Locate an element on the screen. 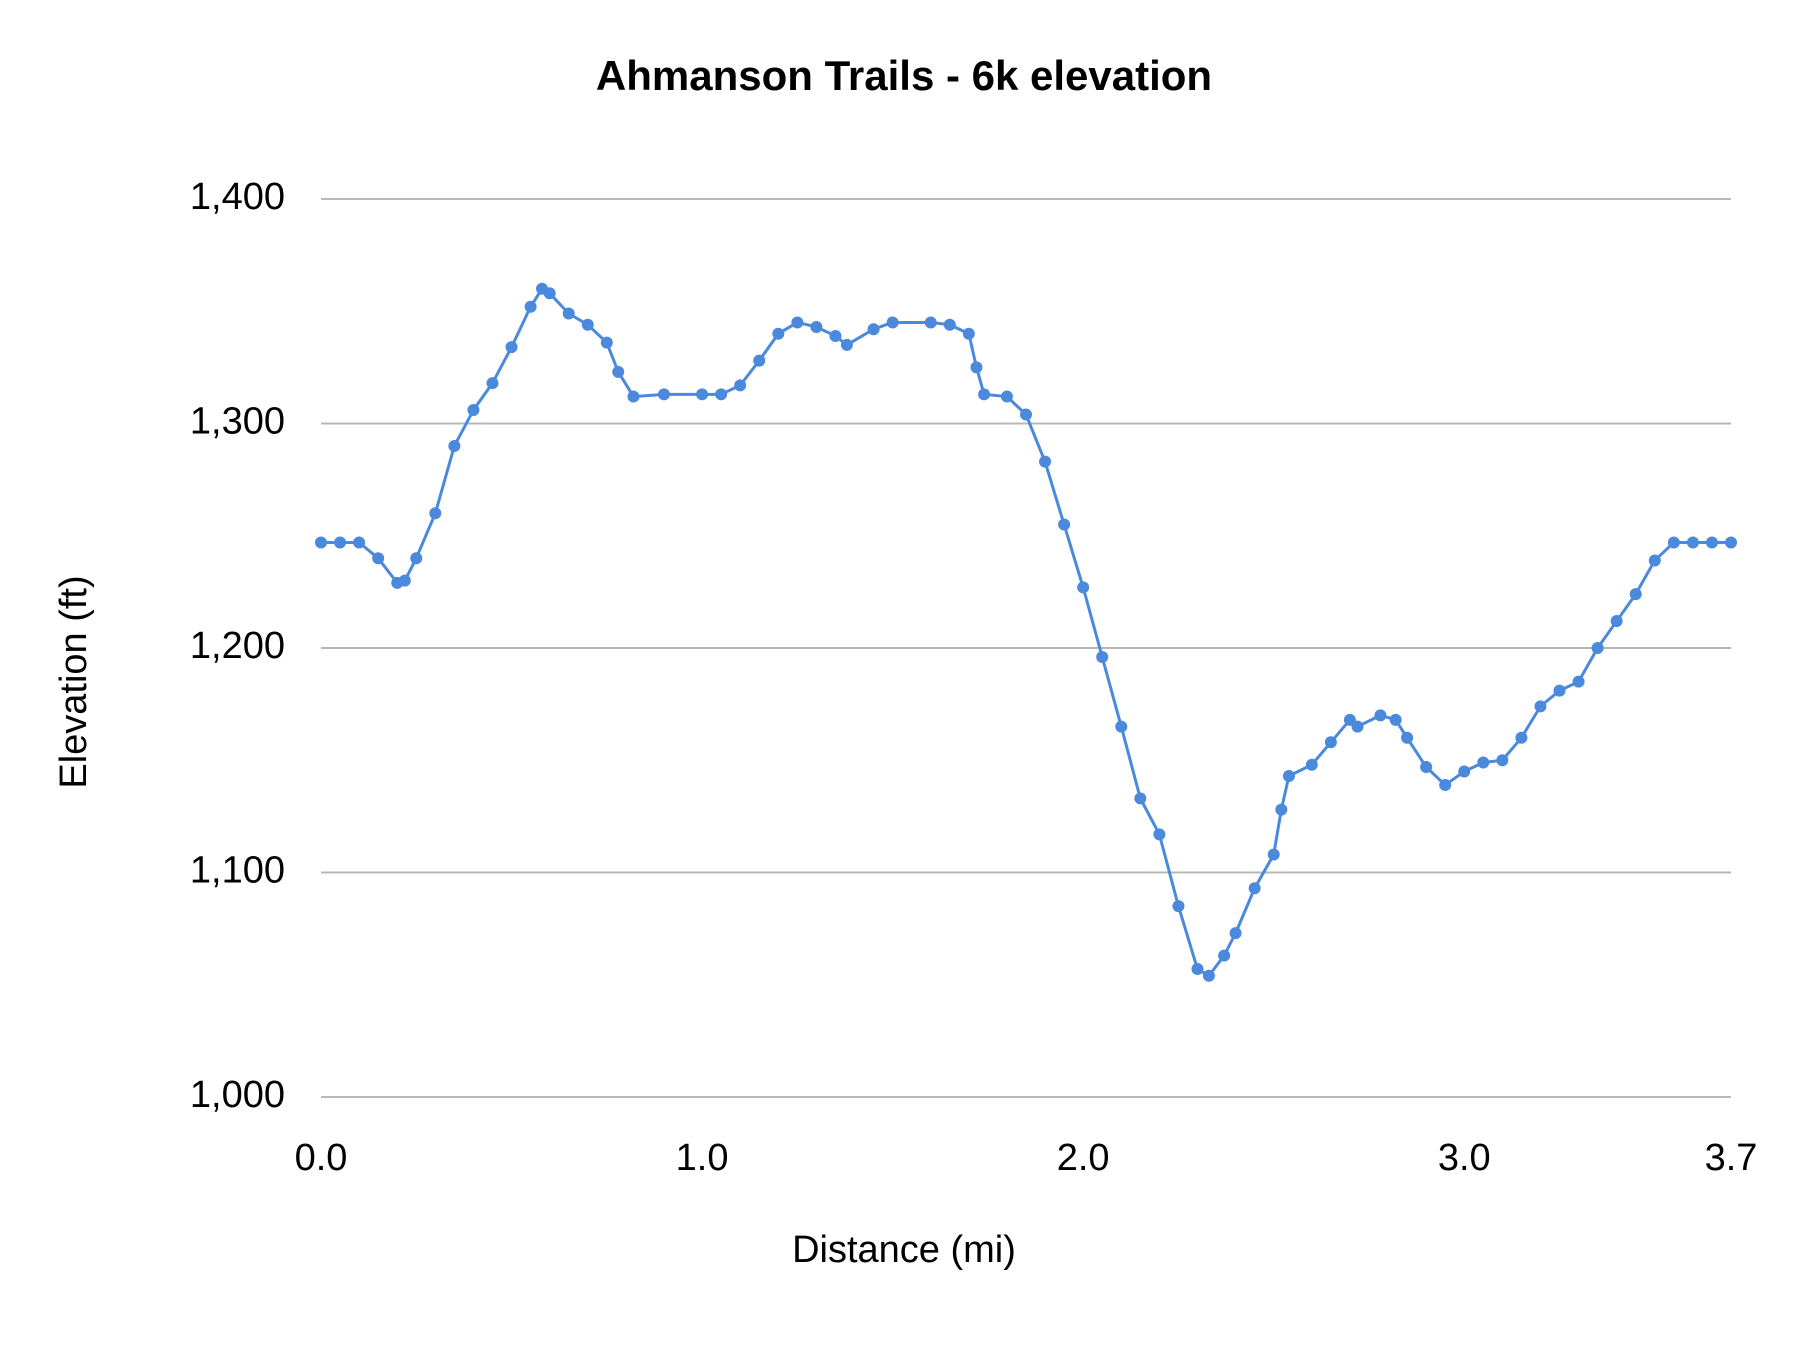 This screenshot has width=1800, height=1350. y-tick-label: 1,000 is located at coordinates (237, 1095).